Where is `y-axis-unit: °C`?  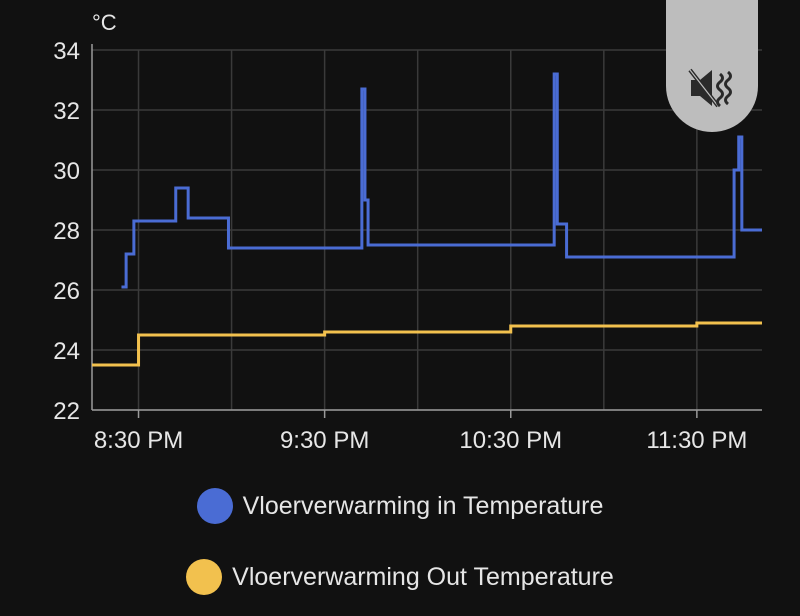
y-axis-unit: °C is located at coordinates (104, 22).